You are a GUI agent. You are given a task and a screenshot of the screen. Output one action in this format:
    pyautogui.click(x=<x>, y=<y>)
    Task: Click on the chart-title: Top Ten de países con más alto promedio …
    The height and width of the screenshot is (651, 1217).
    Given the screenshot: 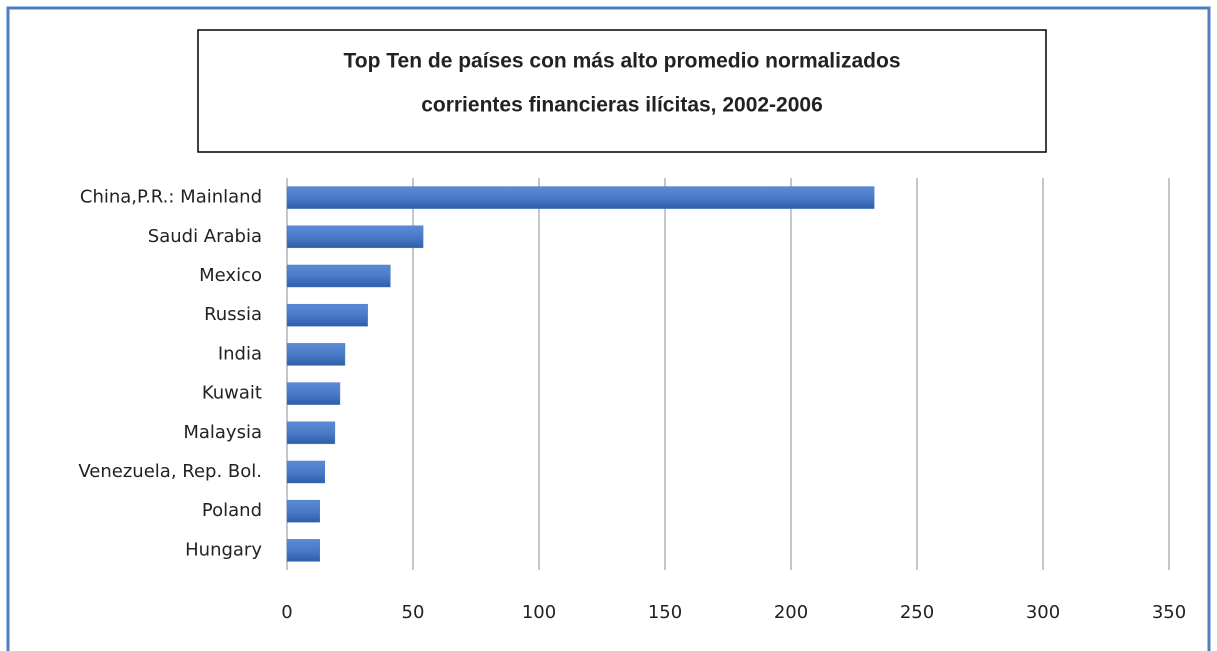 What is the action you would take?
    pyautogui.click(x=622, y=61)
    